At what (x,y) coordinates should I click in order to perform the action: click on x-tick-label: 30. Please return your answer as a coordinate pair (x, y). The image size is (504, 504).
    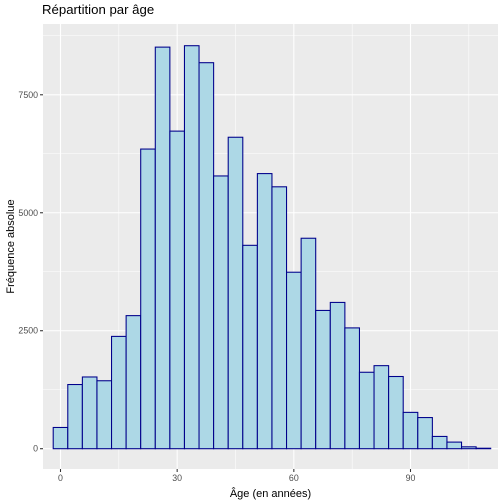
    Looking at the image, I should click on (177, 478).